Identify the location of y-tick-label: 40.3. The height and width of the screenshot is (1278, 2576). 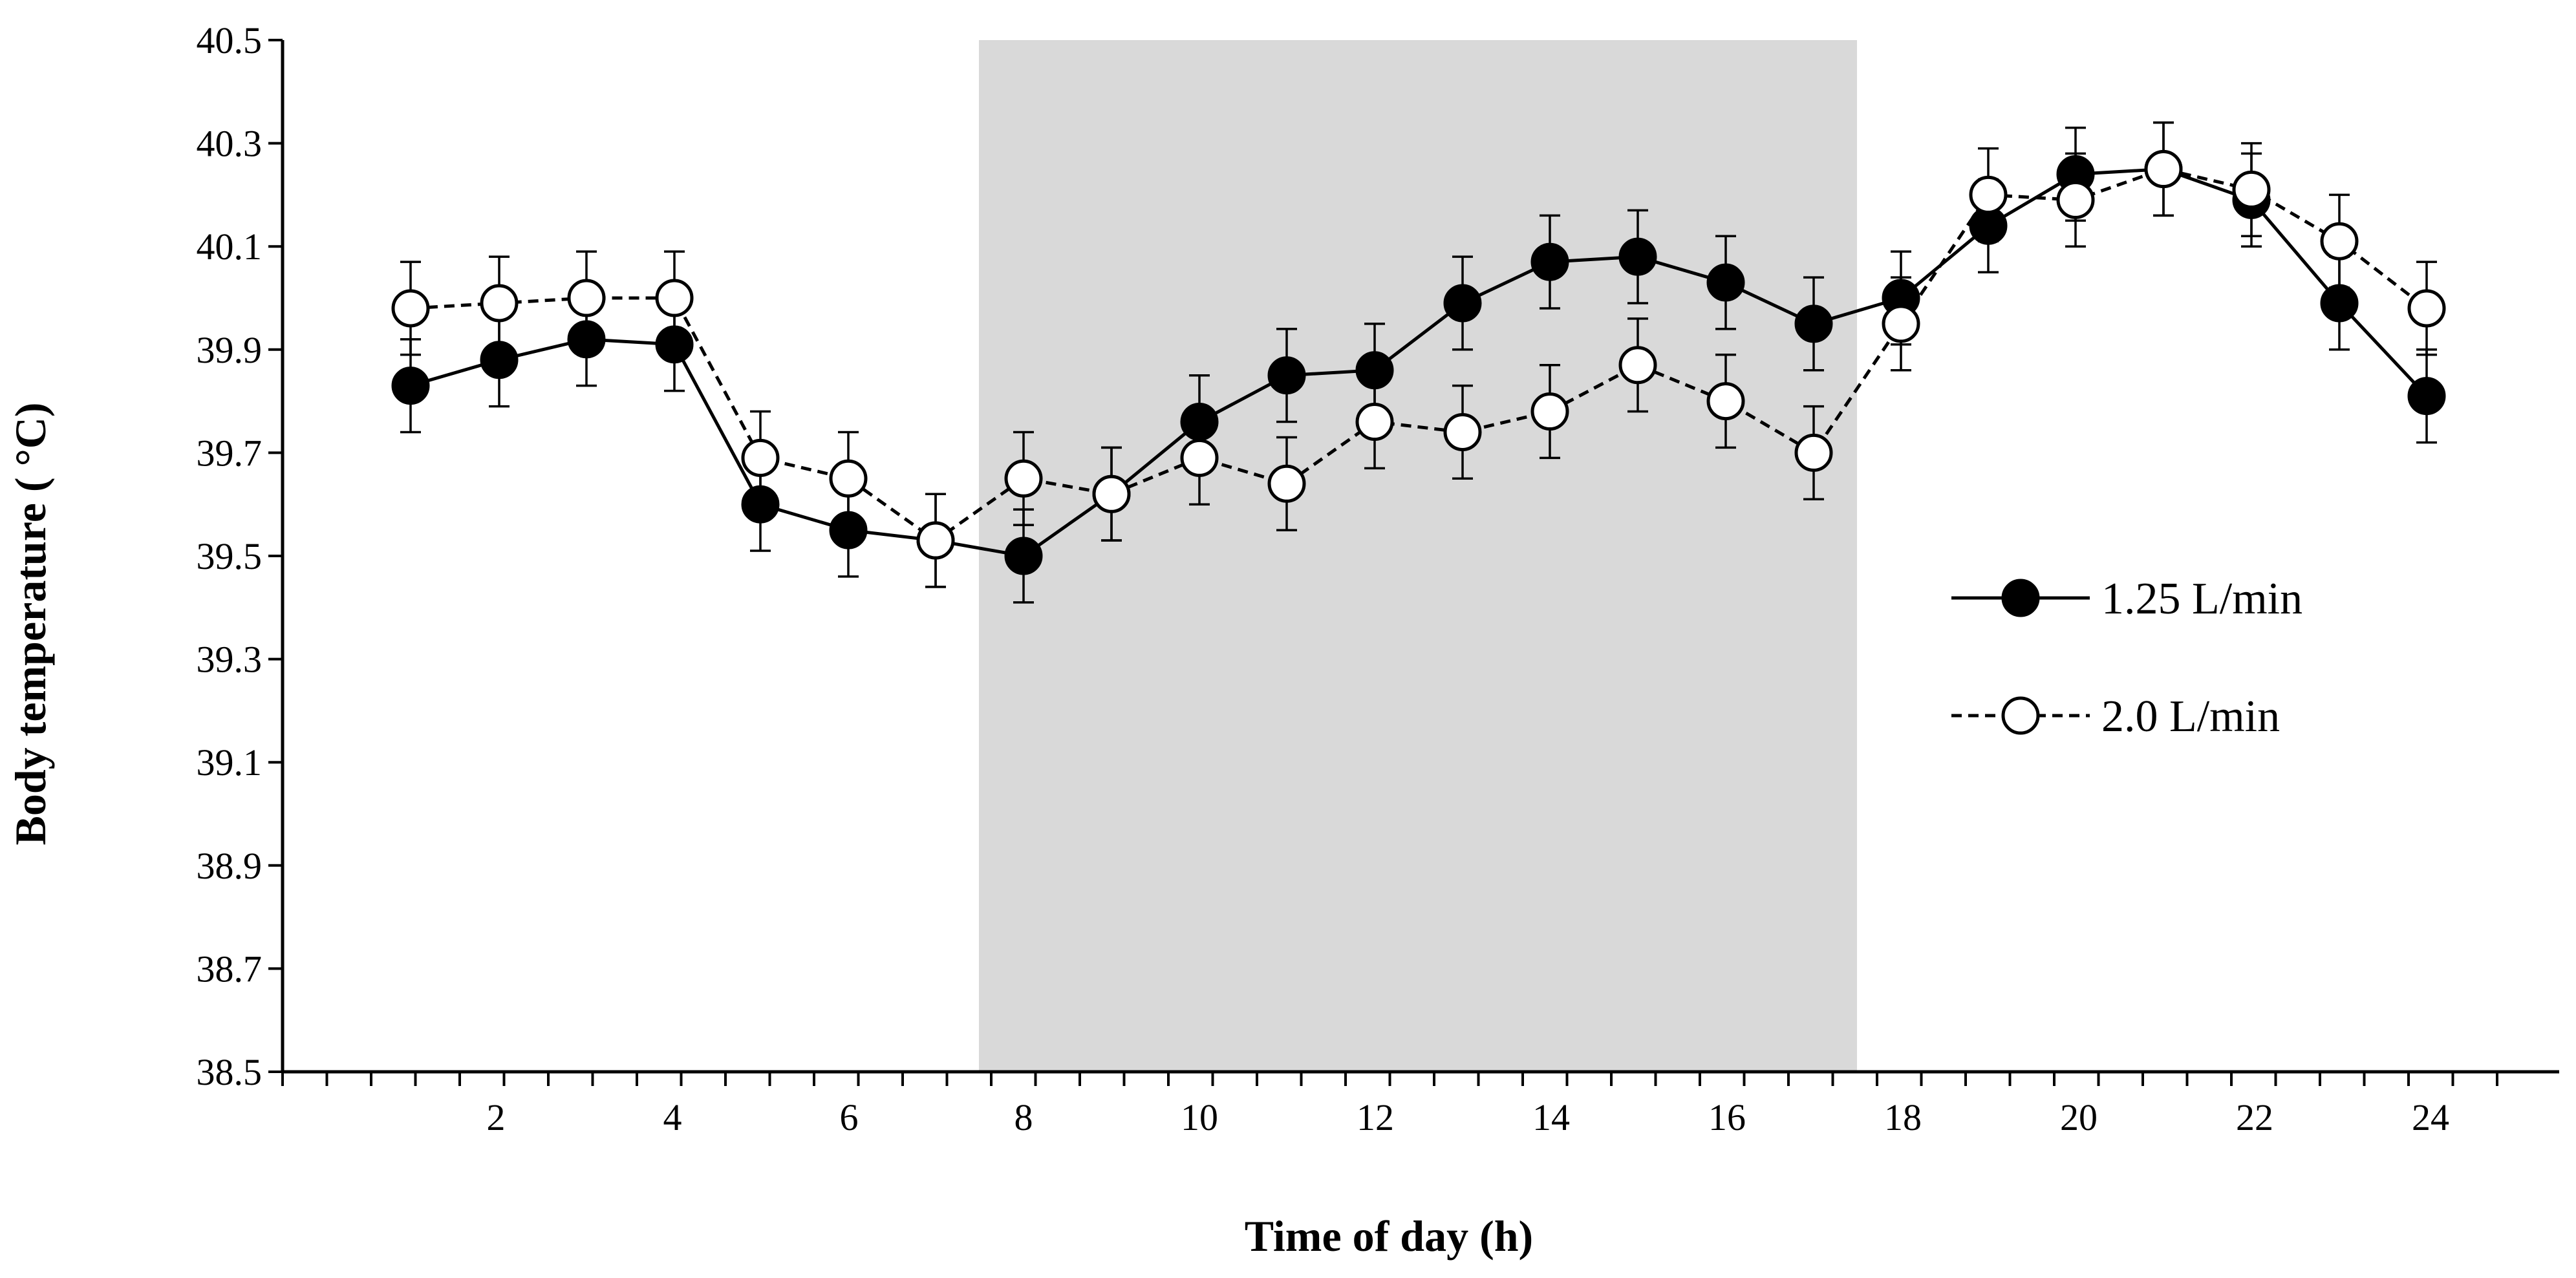
(230, 144).